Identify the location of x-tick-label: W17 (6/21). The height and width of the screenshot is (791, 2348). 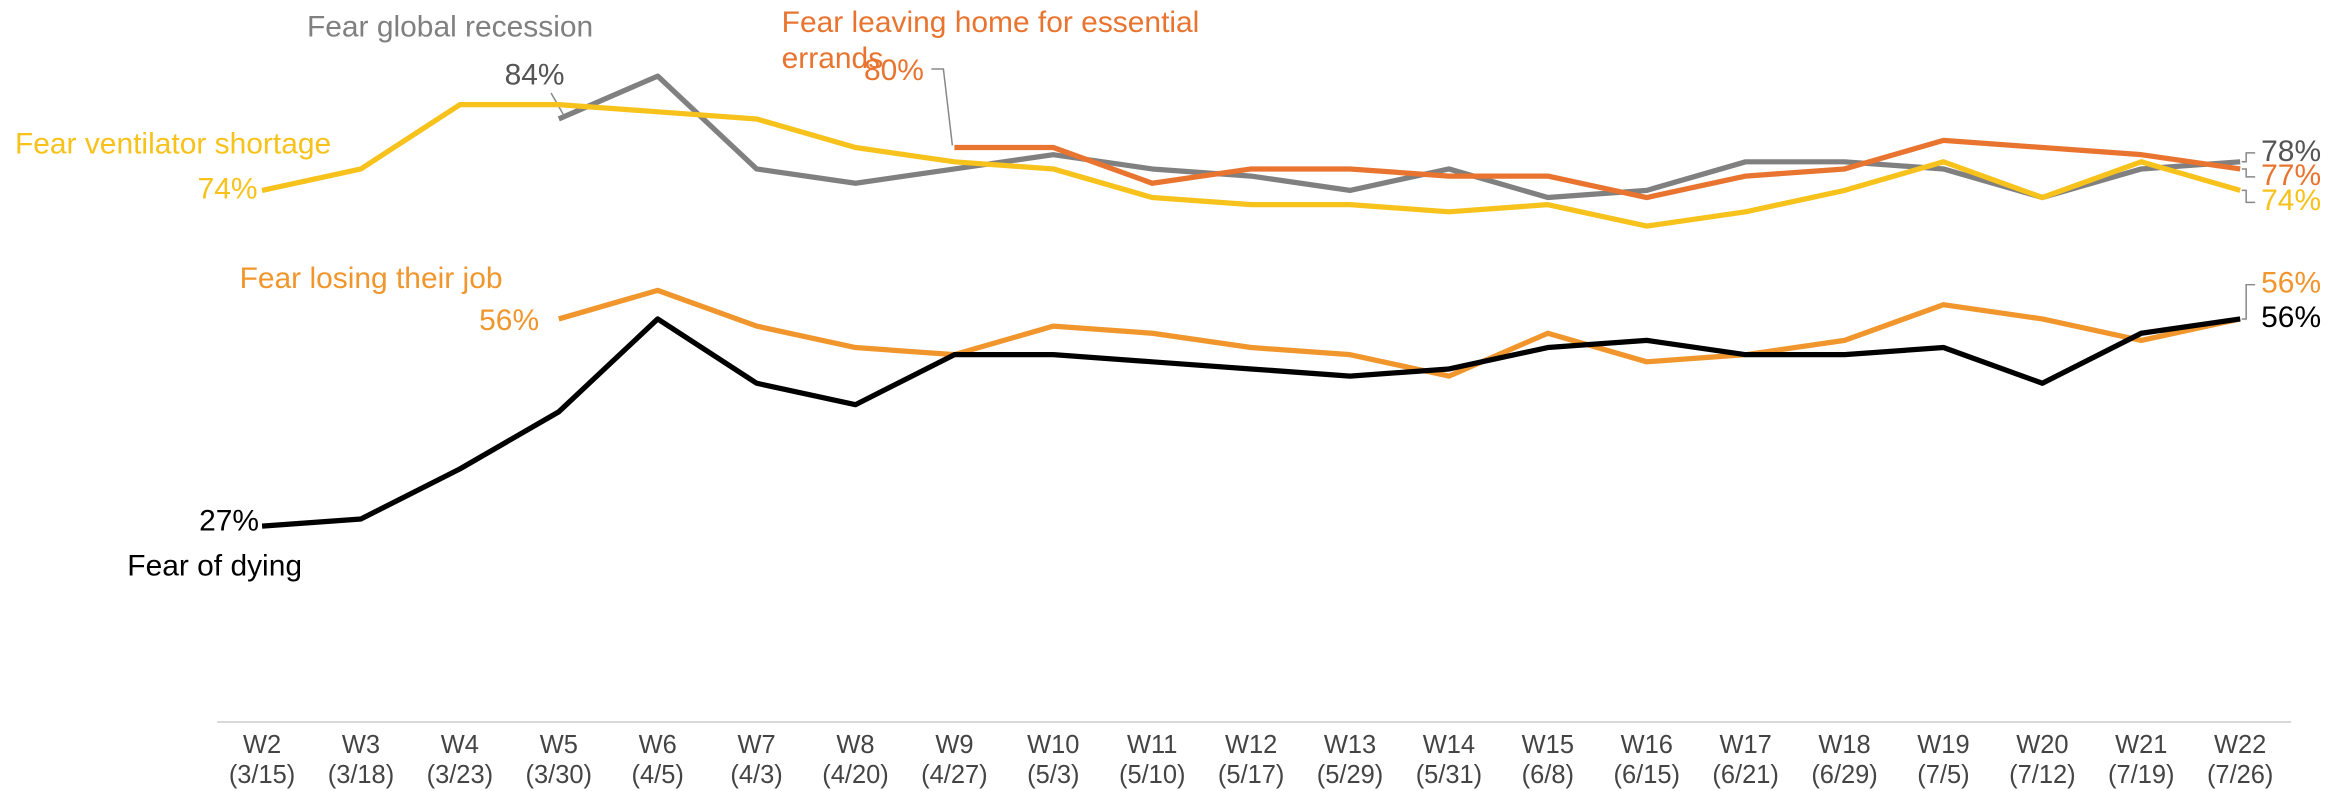
(1745, 760).